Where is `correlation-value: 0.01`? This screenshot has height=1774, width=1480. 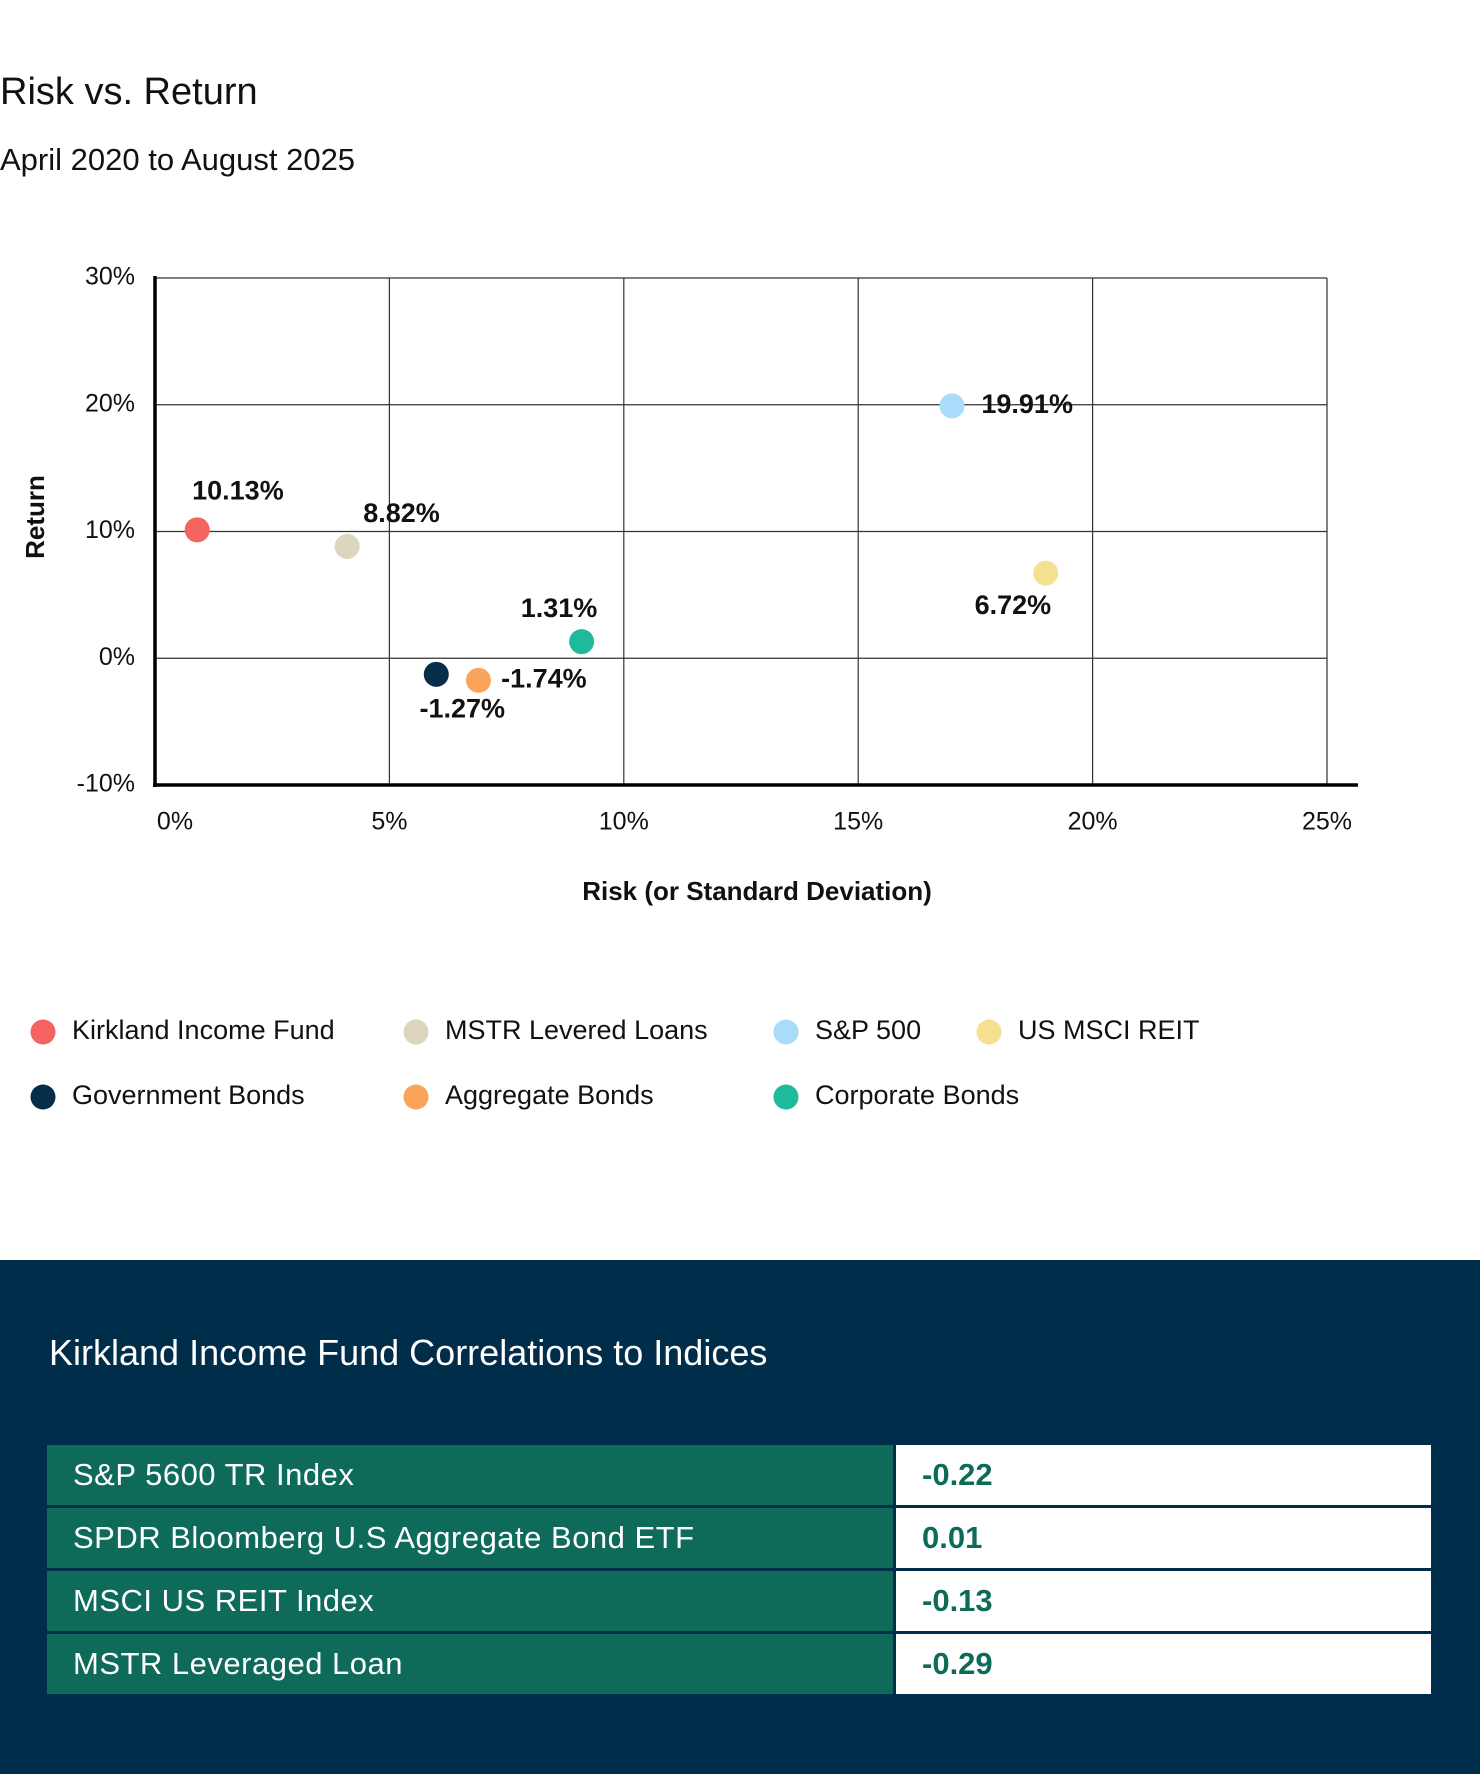
correlation-value: 0.01 is located at coordinates (1163, 1538).